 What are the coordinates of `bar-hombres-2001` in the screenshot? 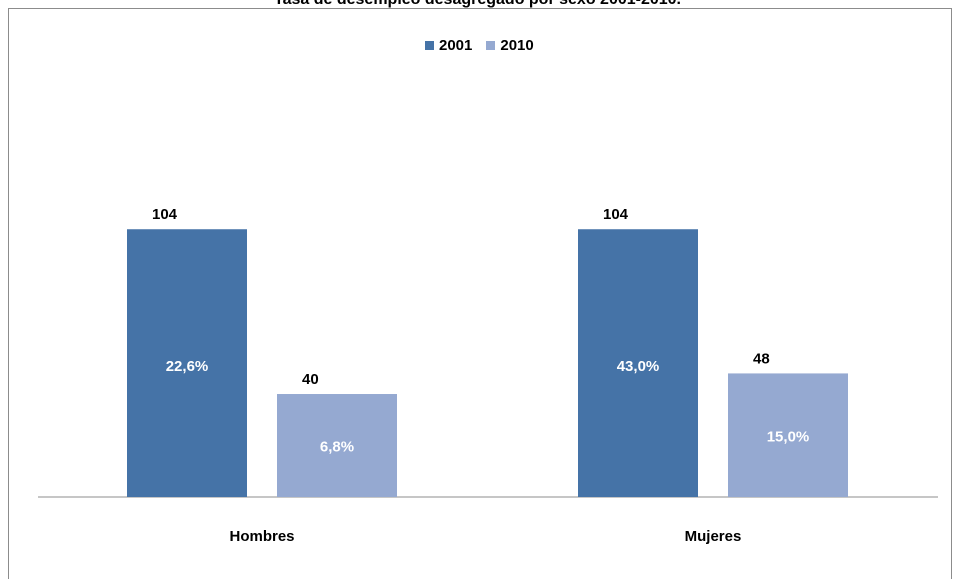 It's located at (187, 363).